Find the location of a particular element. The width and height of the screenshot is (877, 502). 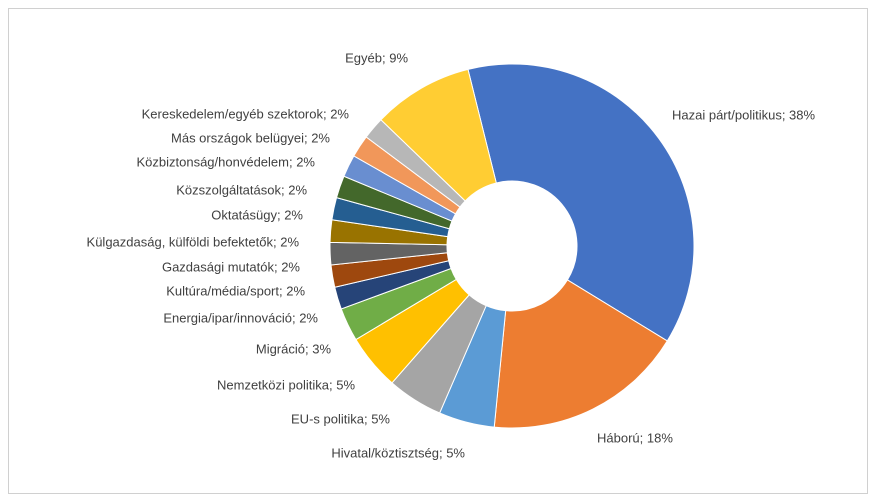

slice-label: EU-s politika; 5% is located at coordinates (340, 418).